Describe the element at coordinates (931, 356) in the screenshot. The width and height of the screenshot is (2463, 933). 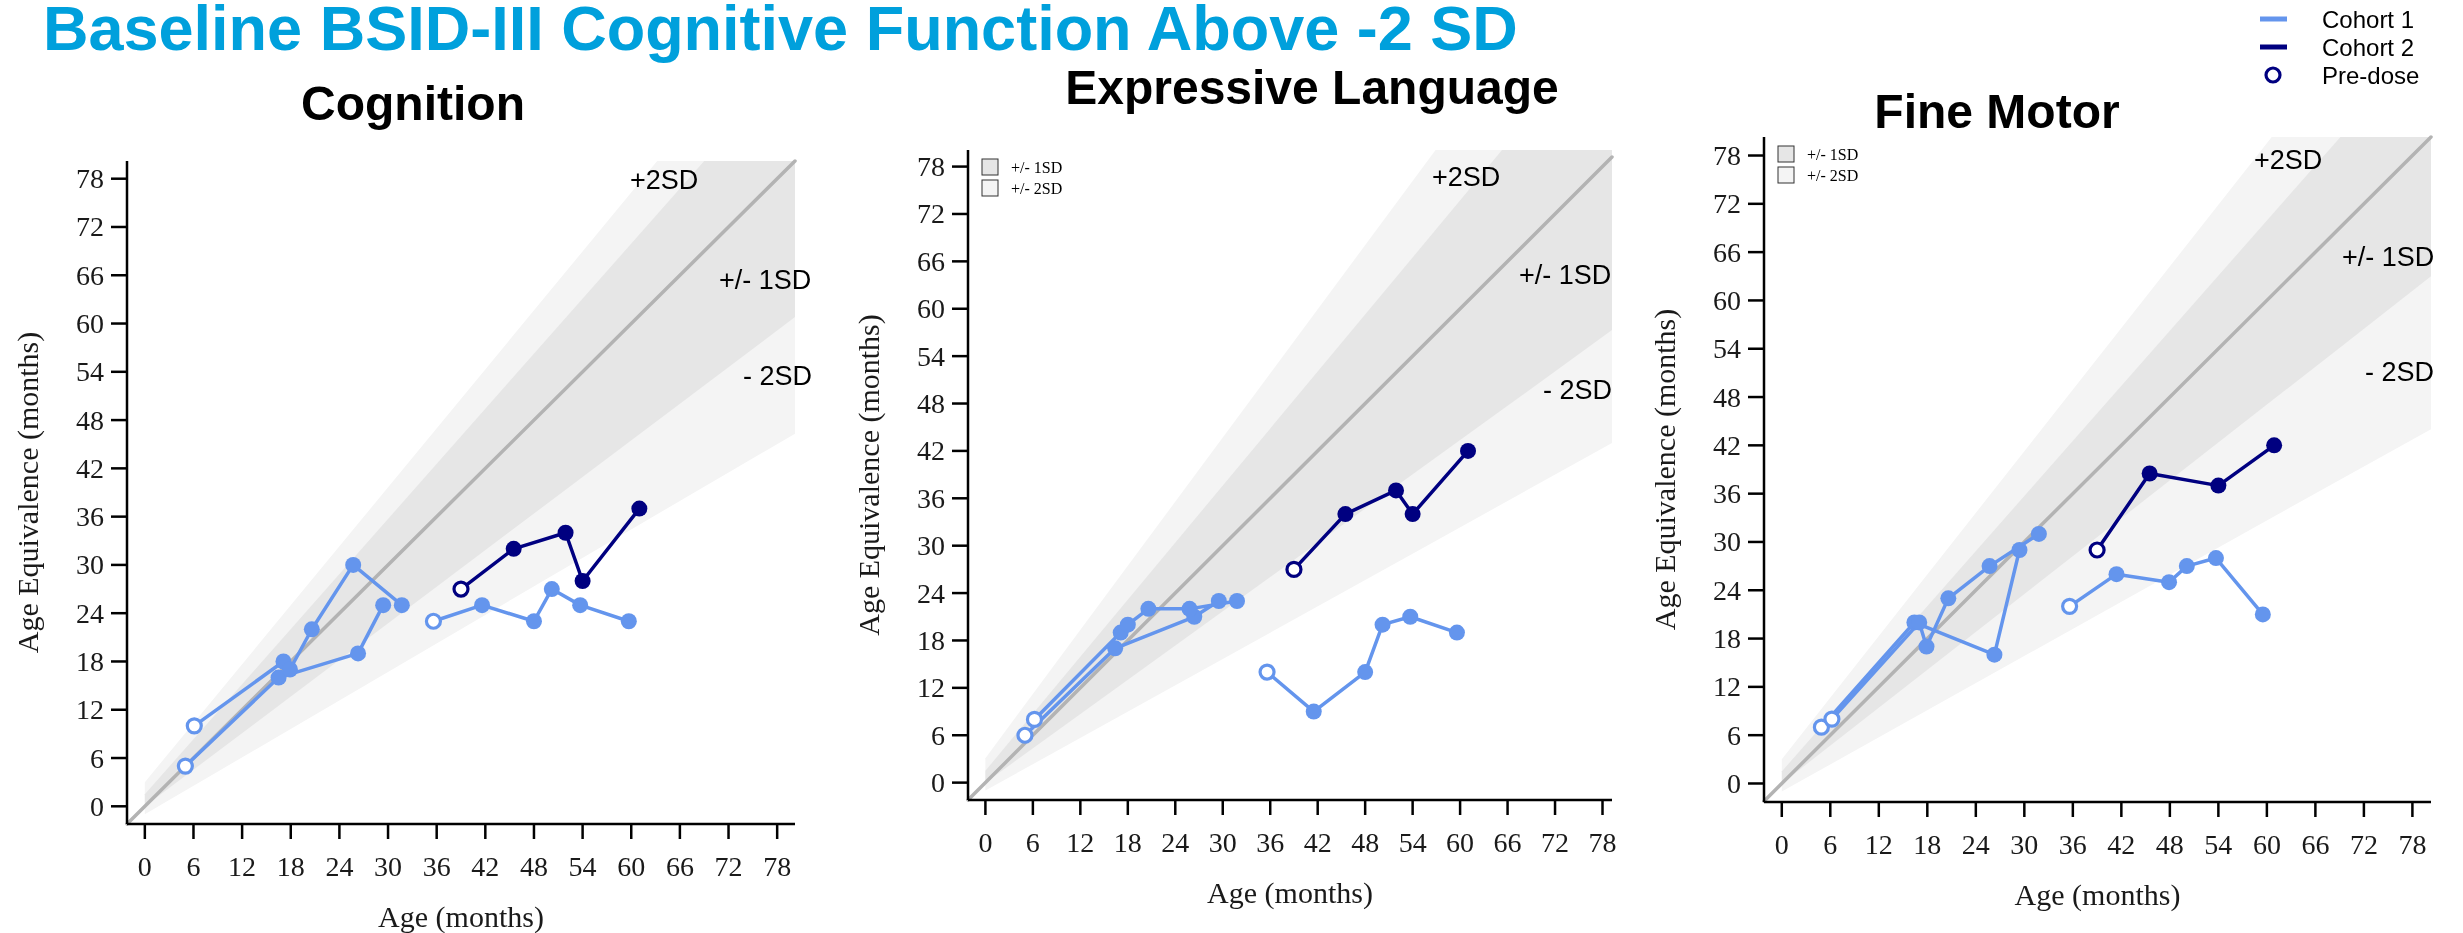
I see `y-tick-label: 54` at that location.